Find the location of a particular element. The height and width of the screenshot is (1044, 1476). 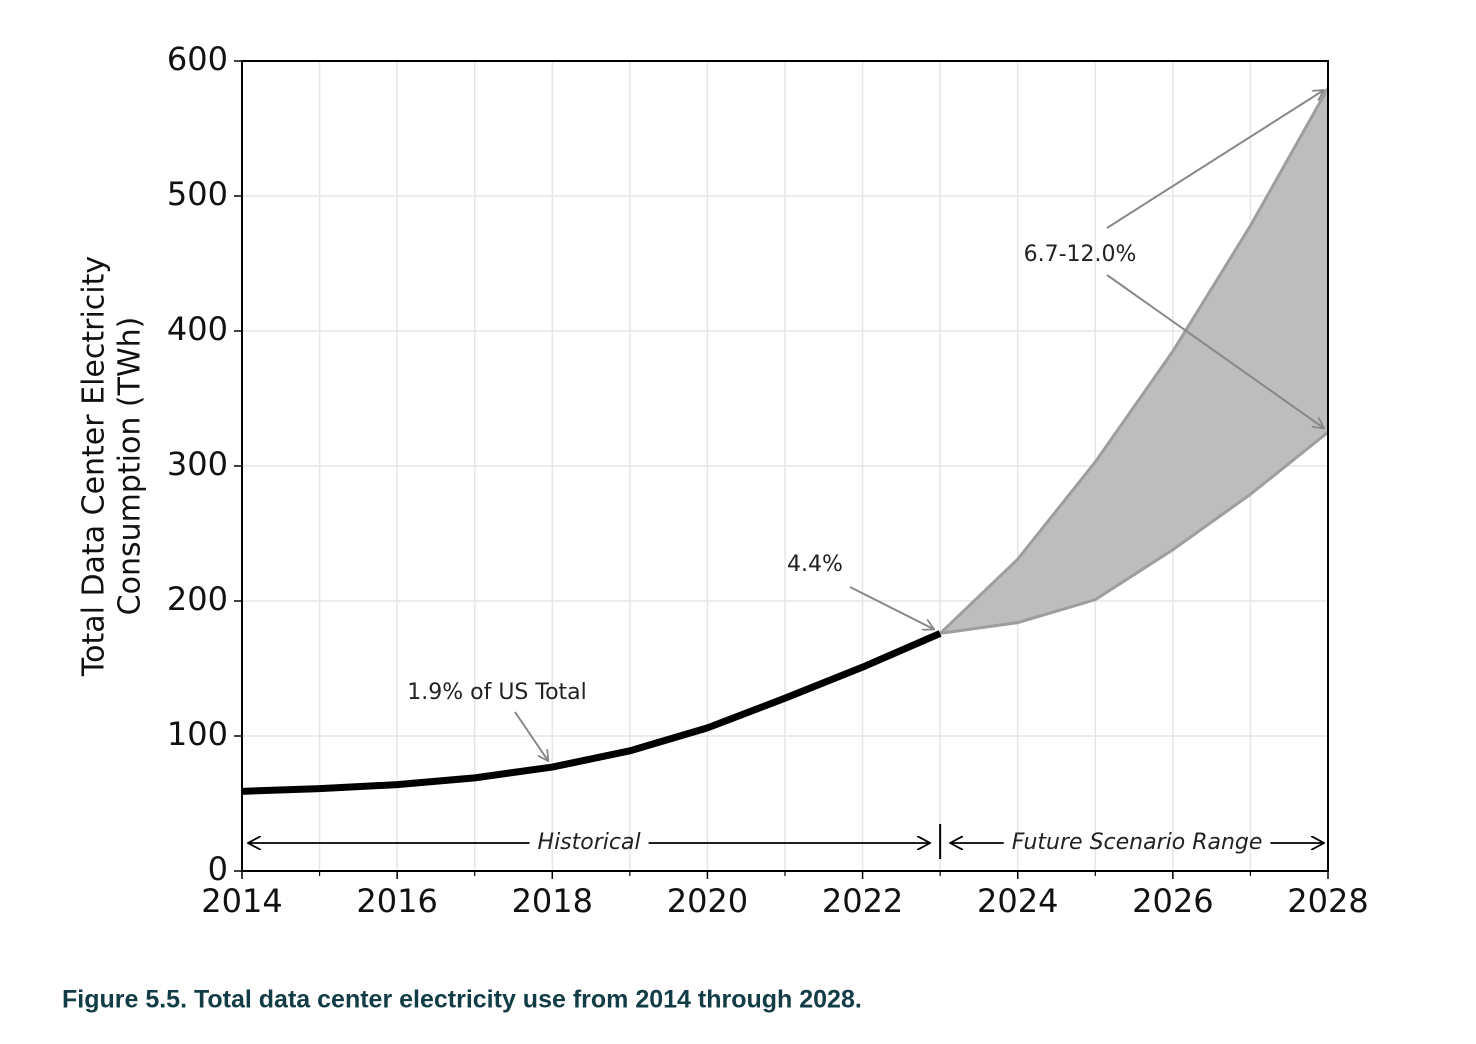

line is located at coordinates (591, 712).